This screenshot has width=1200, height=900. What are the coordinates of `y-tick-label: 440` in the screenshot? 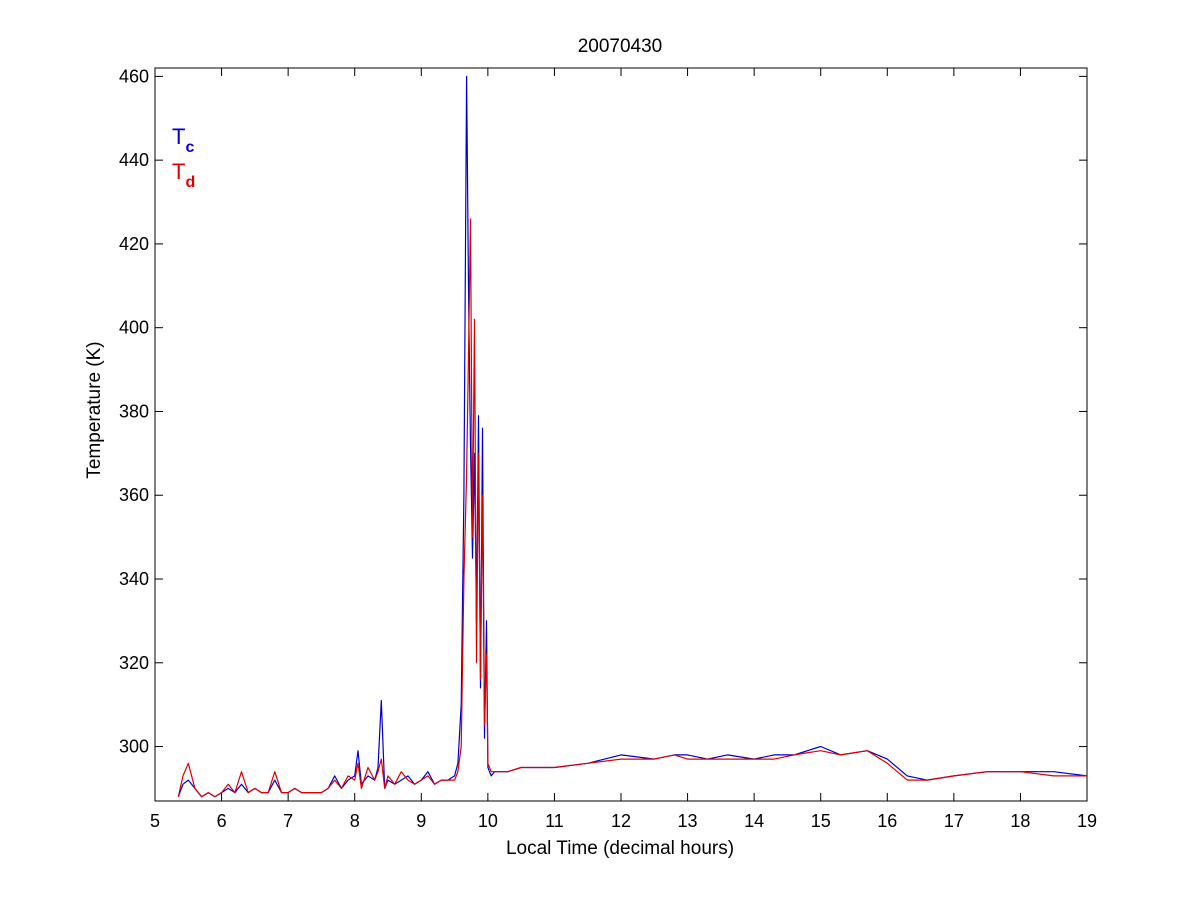 It's located at (134, 160).